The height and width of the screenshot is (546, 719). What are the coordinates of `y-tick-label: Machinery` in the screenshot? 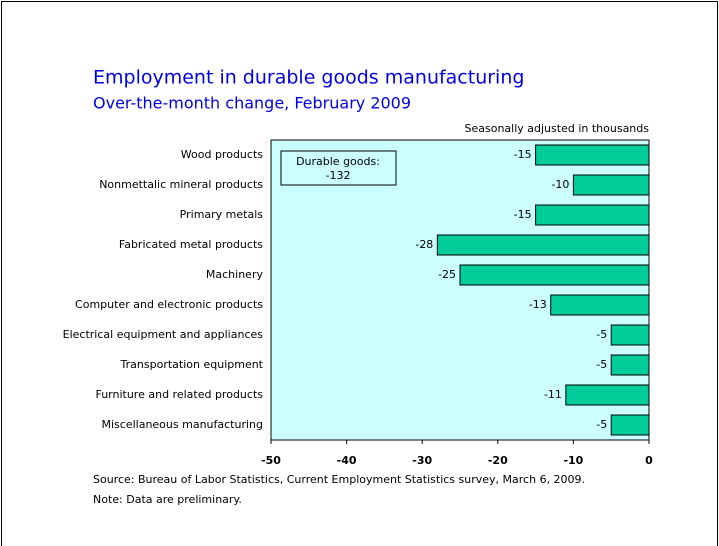 It's located at (235, 274).